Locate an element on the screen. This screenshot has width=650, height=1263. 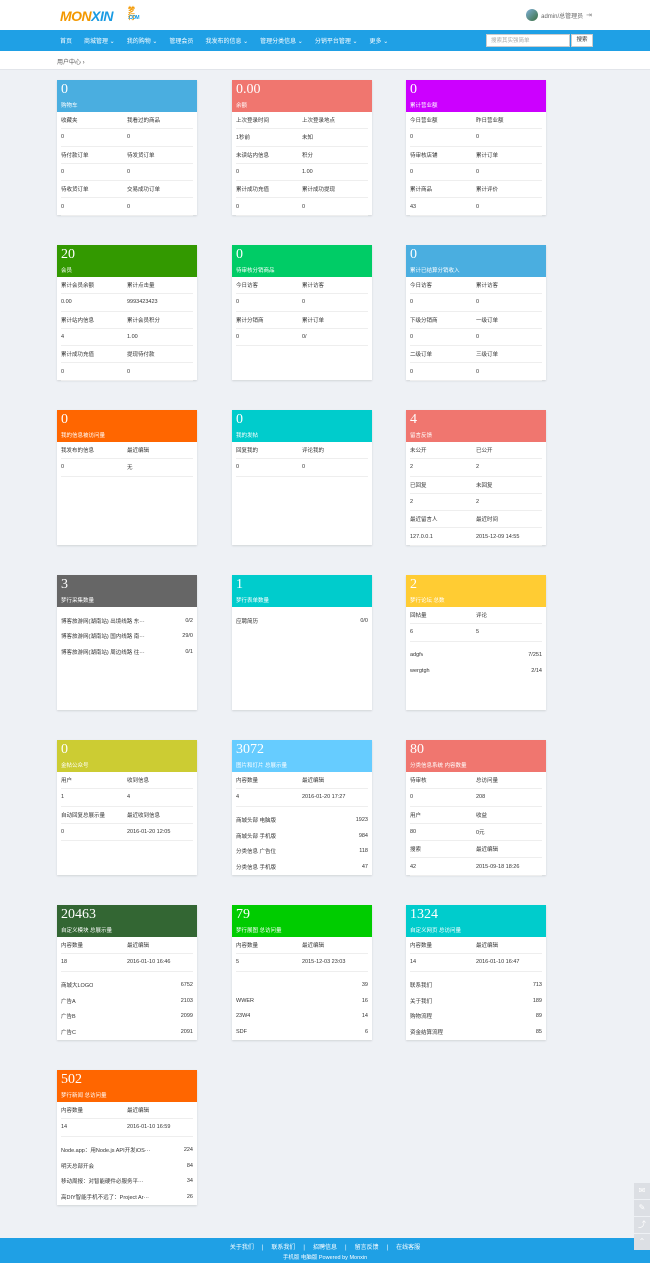
list-item: 分类信息 广告位 118 is located at coordinates (302, 852).